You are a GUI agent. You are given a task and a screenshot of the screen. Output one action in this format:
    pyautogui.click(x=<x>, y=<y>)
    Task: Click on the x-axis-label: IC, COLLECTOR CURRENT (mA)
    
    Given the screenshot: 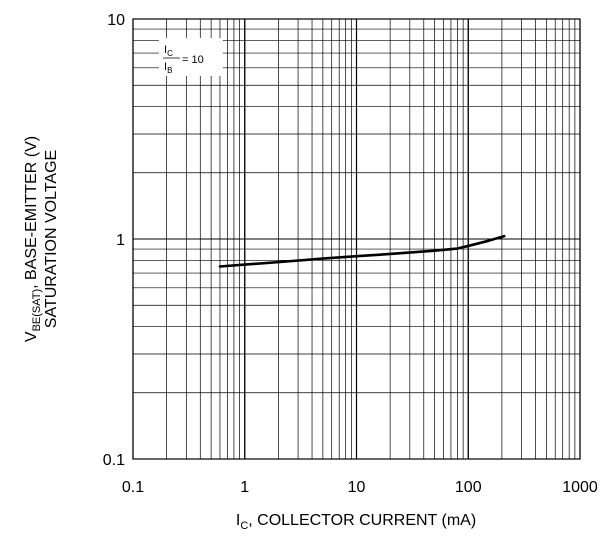 What is the action you would take?
    pyautogui.click(x=356, y=522)
    